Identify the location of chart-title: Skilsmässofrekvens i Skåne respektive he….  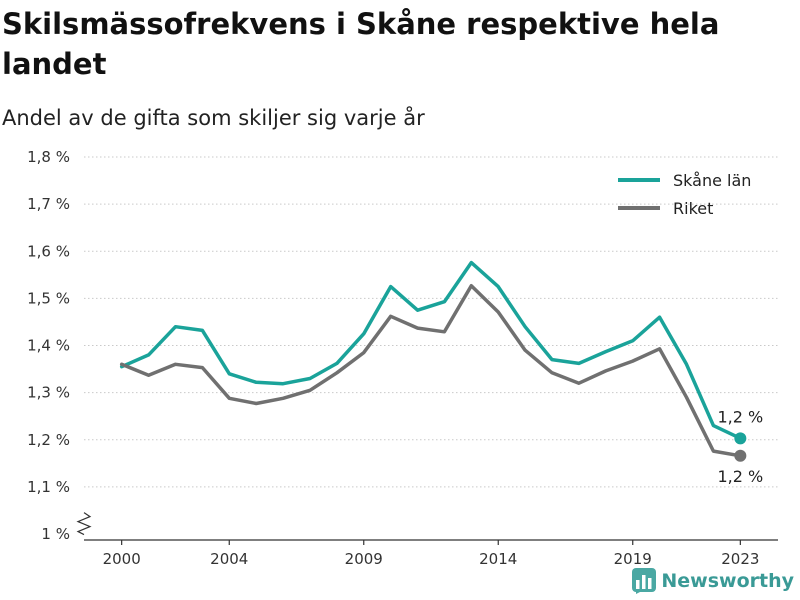
(361, 44).